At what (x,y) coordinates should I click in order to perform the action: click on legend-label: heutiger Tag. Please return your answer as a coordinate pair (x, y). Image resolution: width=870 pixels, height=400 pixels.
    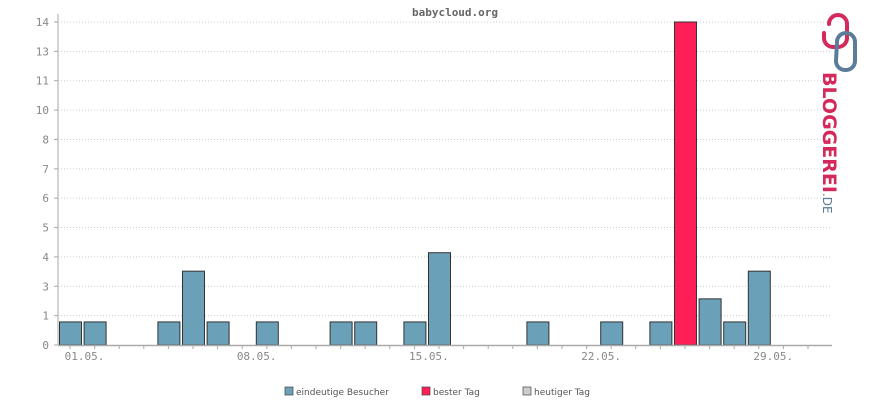
    Looking at the image, I should click on (562, 393).